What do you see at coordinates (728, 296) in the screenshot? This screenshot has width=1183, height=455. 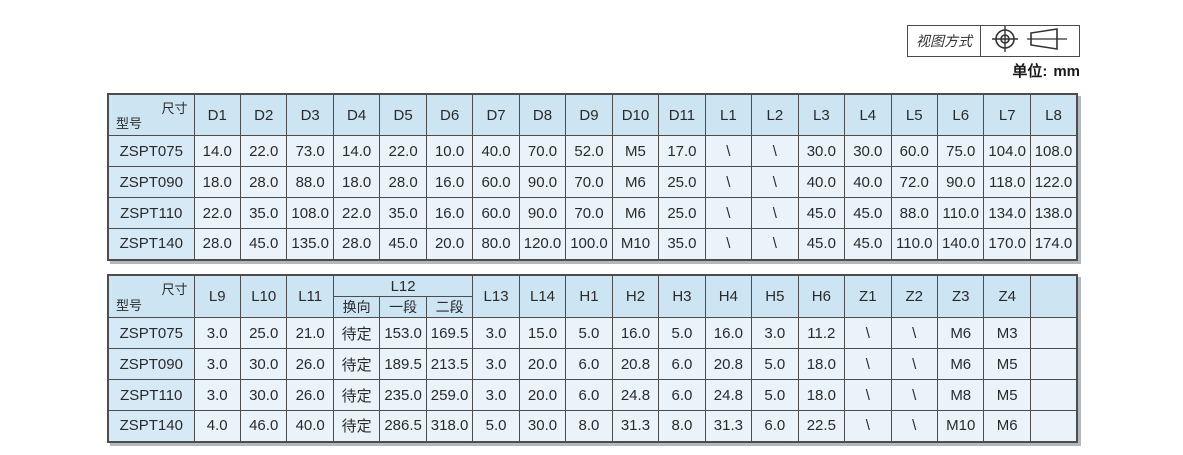 I see `column-header: H4` at bounding box center [728, 296].